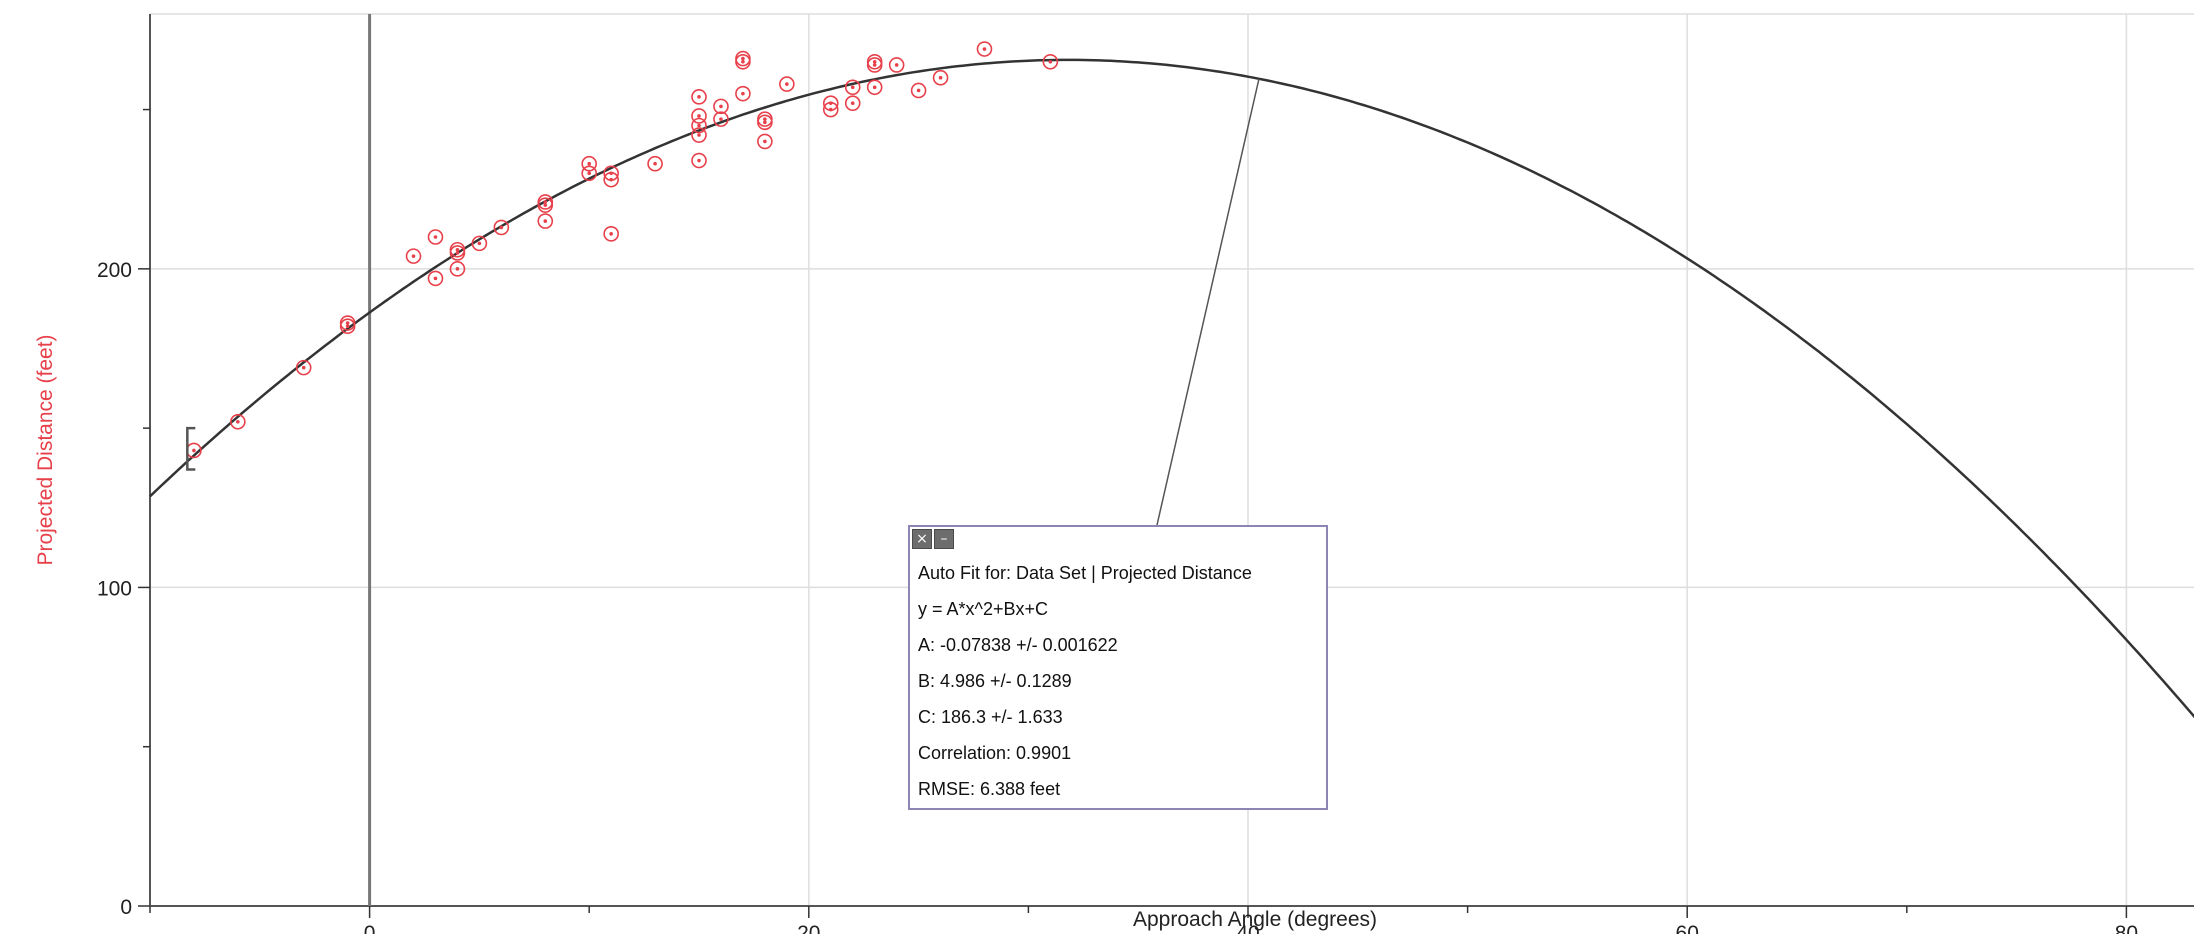 The height and width of the screenshot is (934, 2194). Describe the element at coordinates (1208, 302) in the screenshot. I see `fit-leader-line` at that location.